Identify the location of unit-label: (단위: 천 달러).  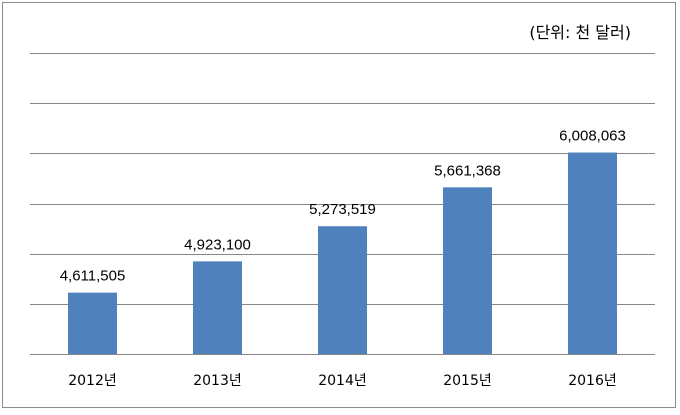
(580, 32).